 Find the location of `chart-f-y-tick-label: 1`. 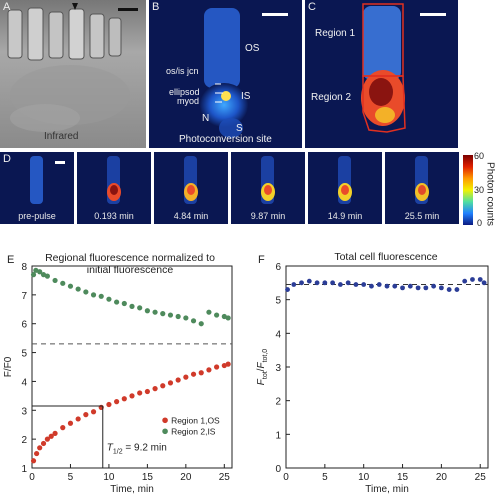

chart-f-y-tick-label: 1 is located at coordinates (278, 435).